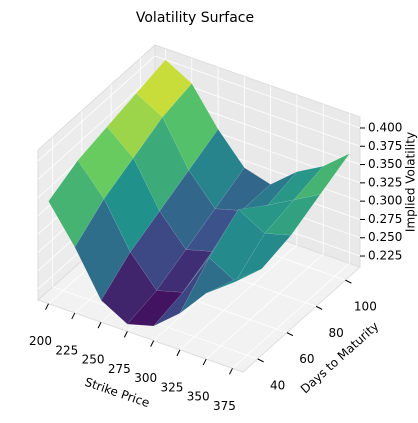  I want to click on surface-cell, so click(234, 281).